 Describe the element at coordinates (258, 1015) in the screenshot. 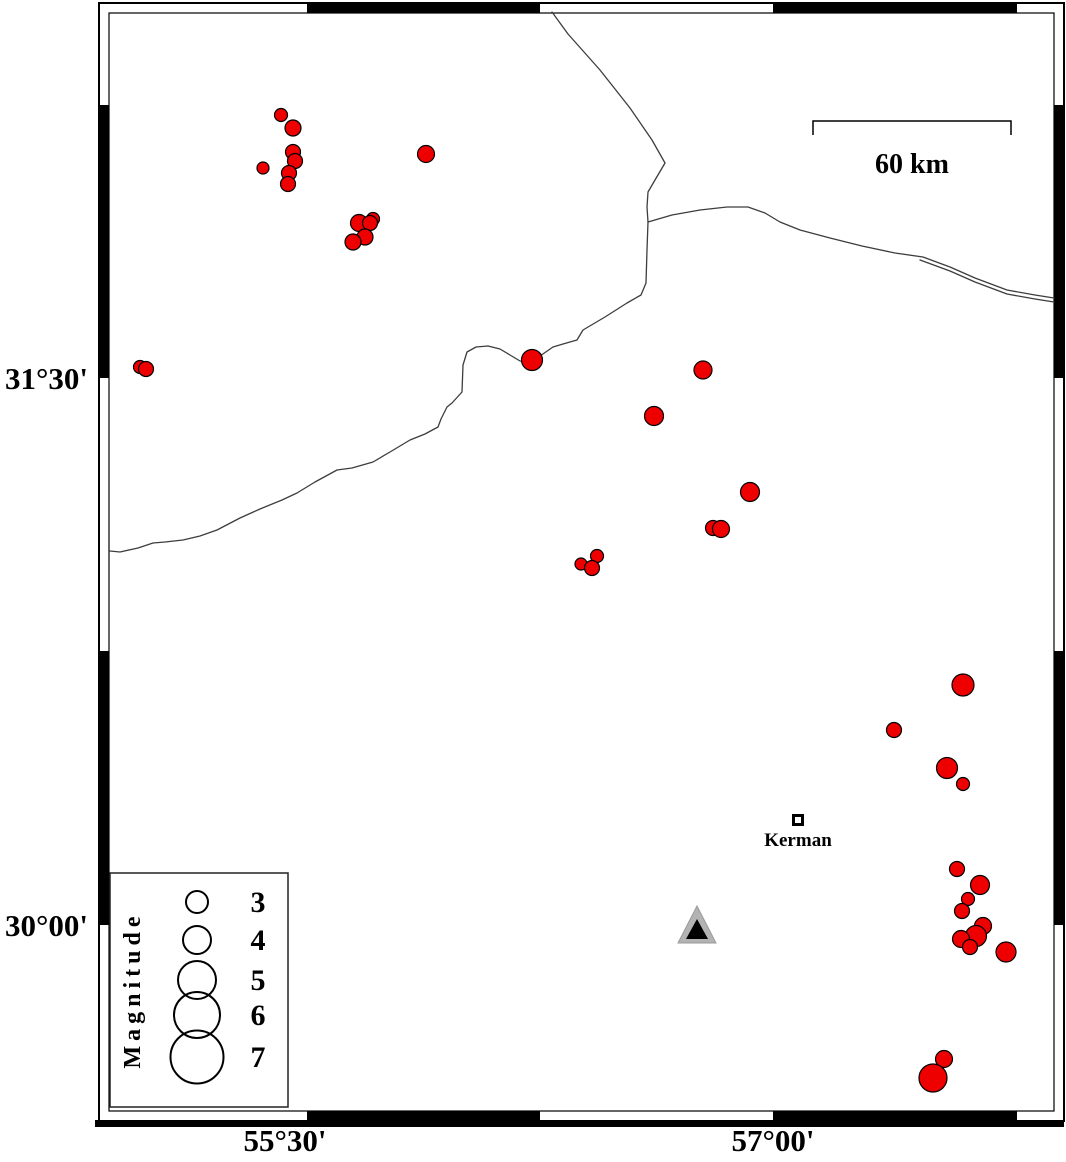

I see `legend-magnitude-label: 6` at that location.